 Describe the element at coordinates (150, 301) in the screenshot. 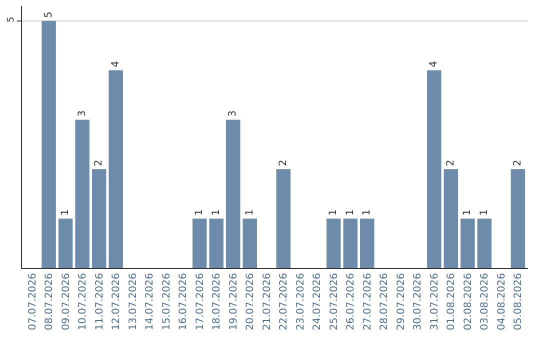

I see `x-tick-label: 14.07.2026` at that location.